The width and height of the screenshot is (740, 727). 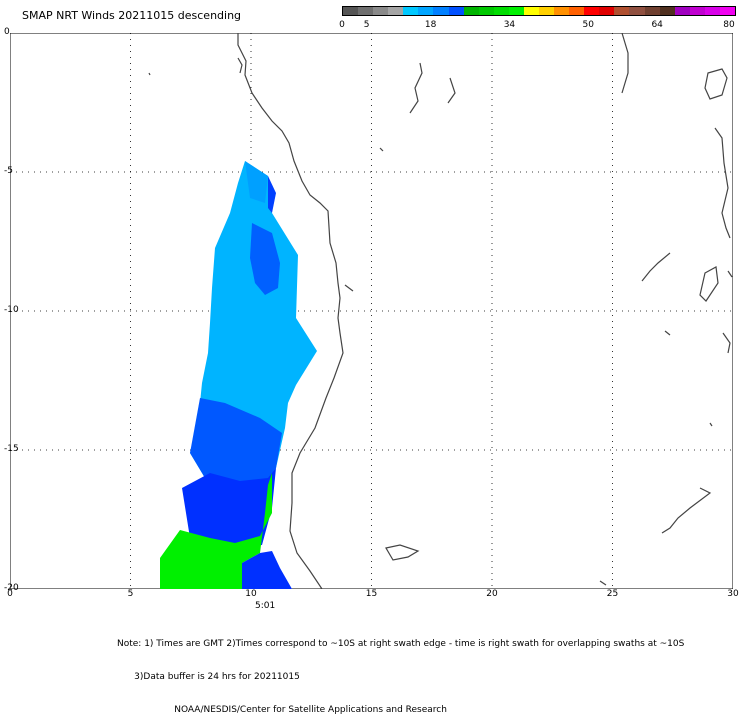 I want to click on y-tick-label: 0, so click(x=7, y=32).